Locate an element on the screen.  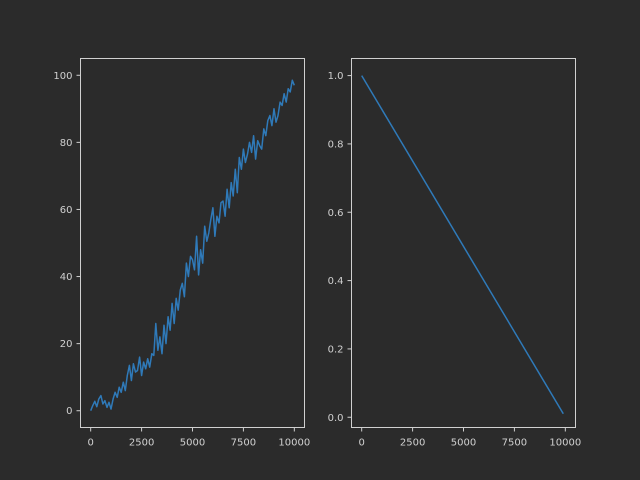
left-x-tick-label: 7500 is located at coordinates (243, 443).